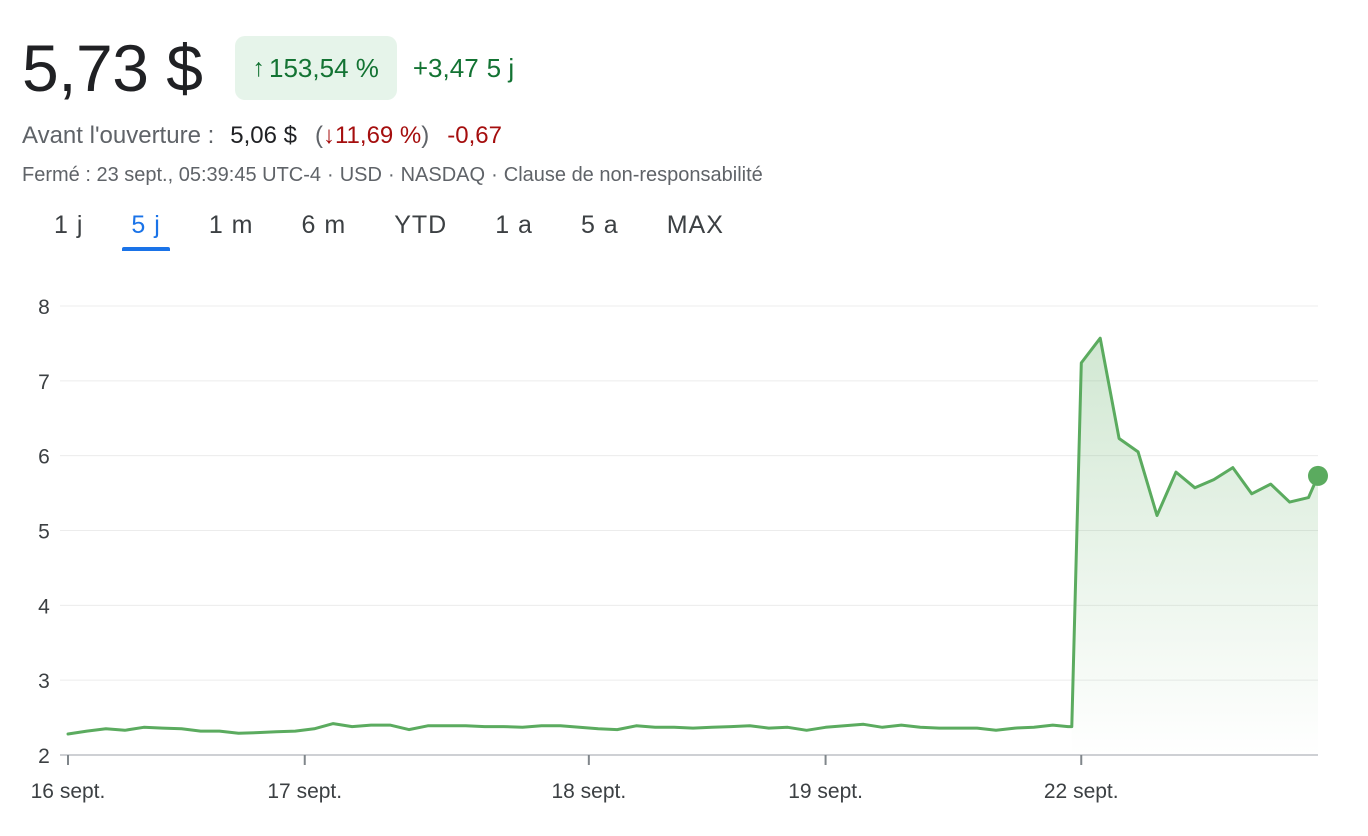  I want to click on currency: USD, so click(360, 174).